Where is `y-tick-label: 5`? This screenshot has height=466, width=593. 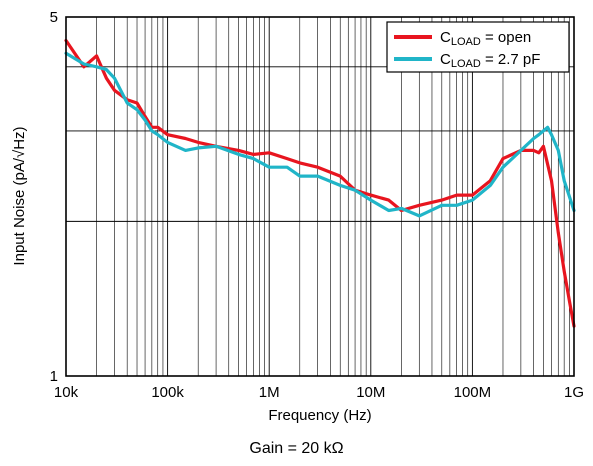 y-tick-label: 5 is located at coordinates (54, 17).